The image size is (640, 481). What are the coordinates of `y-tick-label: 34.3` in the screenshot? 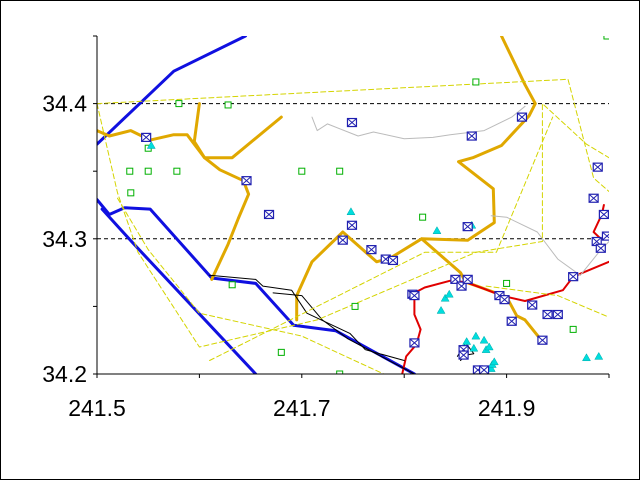 It's located at (64, 239).